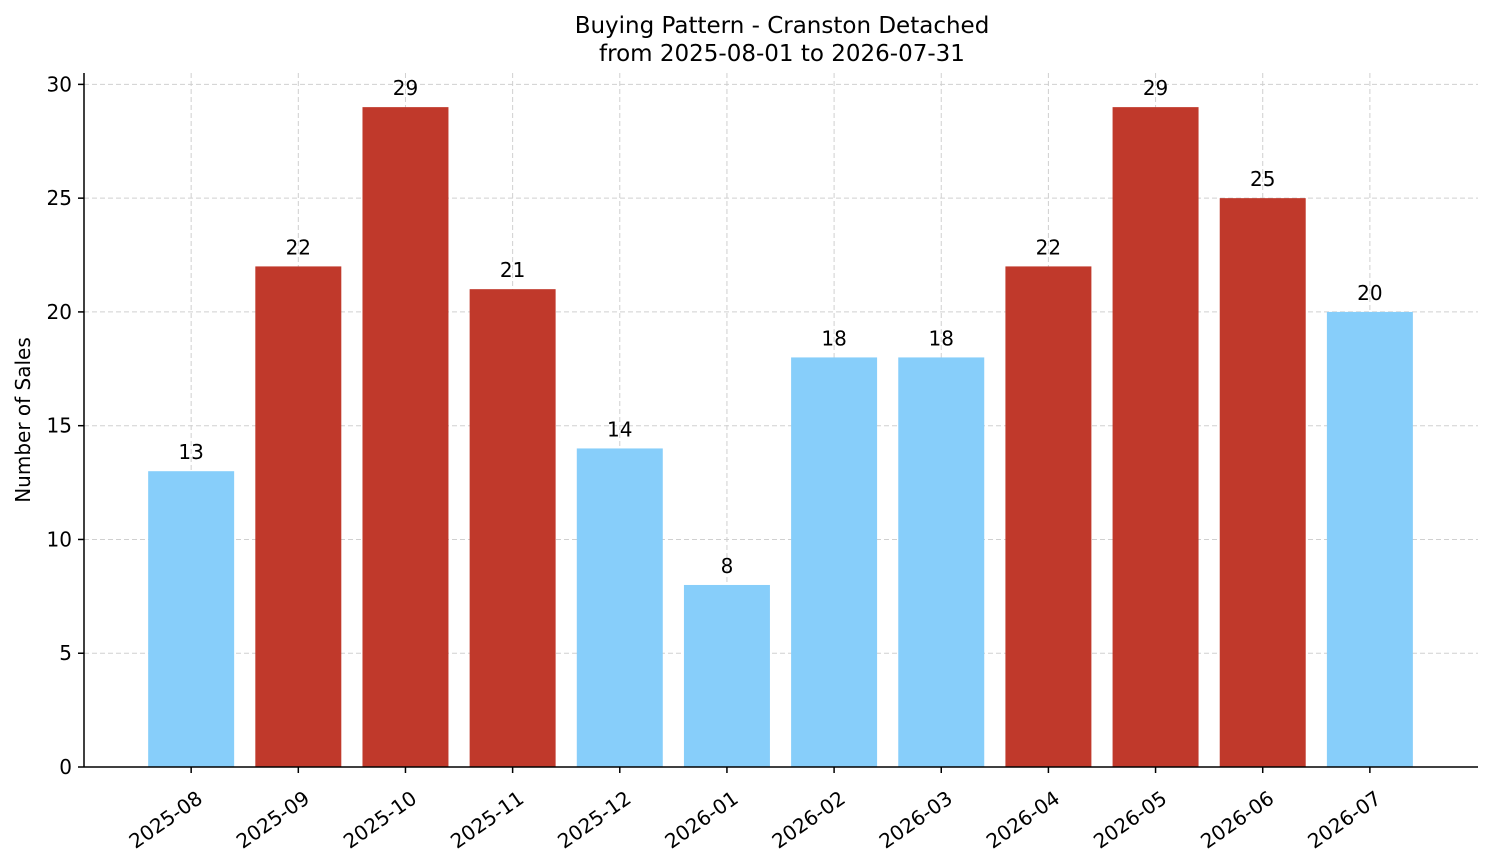  Describe the element at coordinates (916, 820) in the screenshot. I see `x-tick-label: 2026-03` at that location.